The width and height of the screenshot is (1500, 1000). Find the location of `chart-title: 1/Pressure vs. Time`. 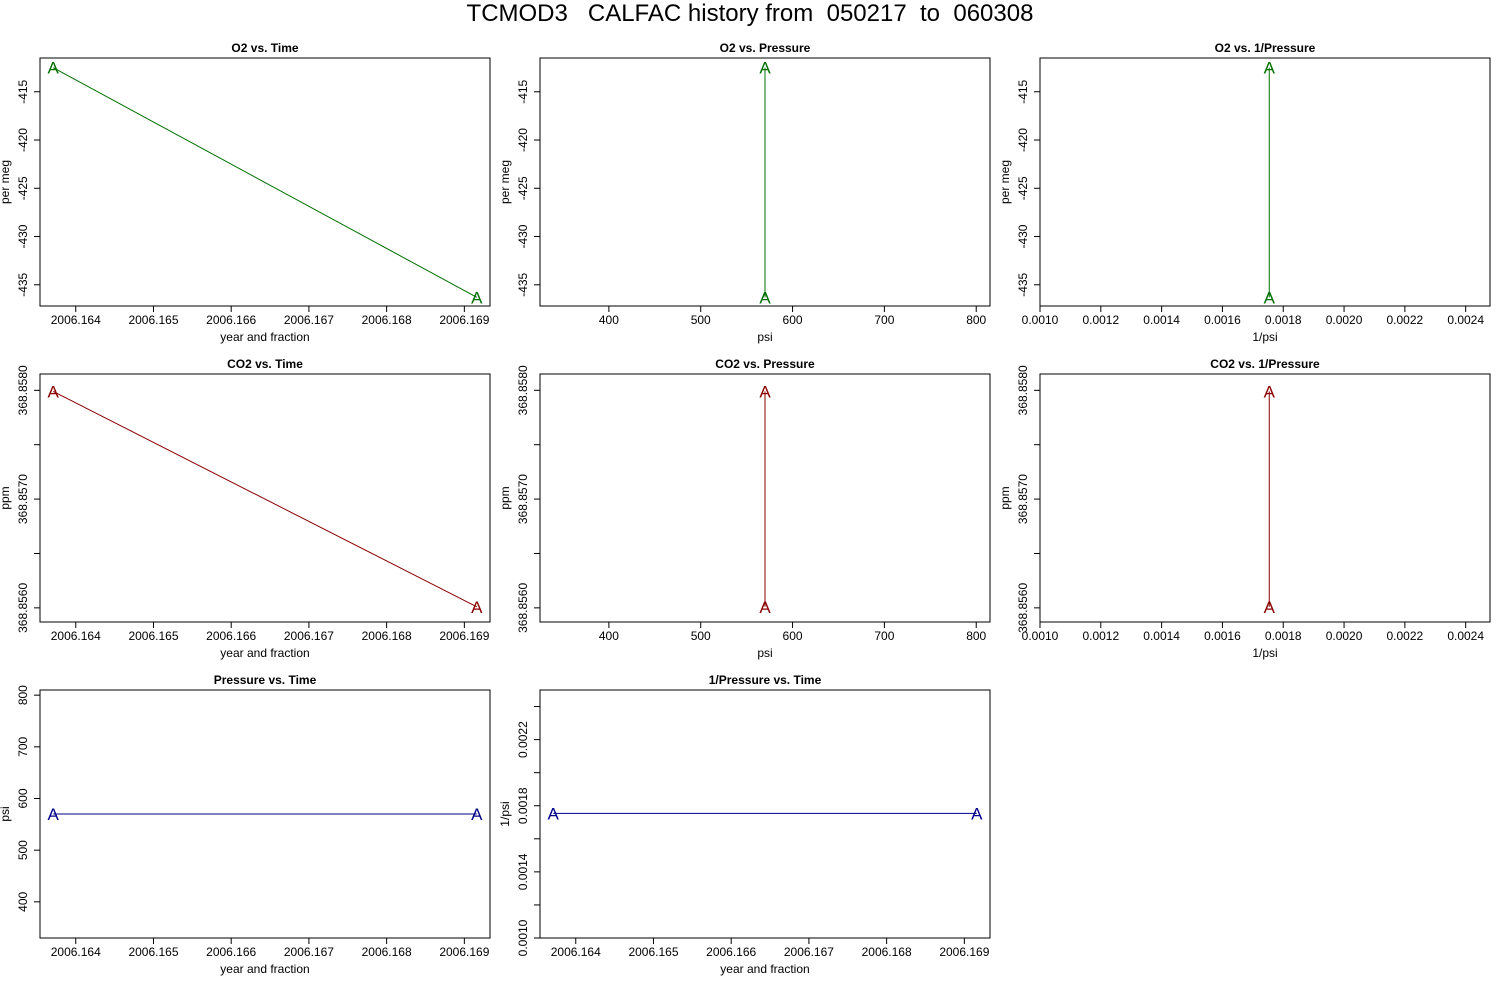

chart-title: 1/Pressure vs. Time is located at coordinates (765, 680).